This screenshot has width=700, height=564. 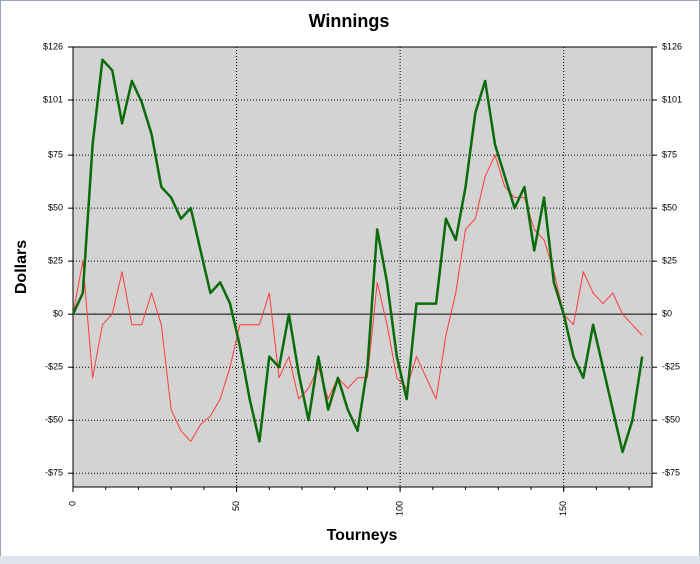 What do you see at coordinates (72, 503) in the screenshot?
I see `x-tick-label: 0` at bounding box center [72, 503].